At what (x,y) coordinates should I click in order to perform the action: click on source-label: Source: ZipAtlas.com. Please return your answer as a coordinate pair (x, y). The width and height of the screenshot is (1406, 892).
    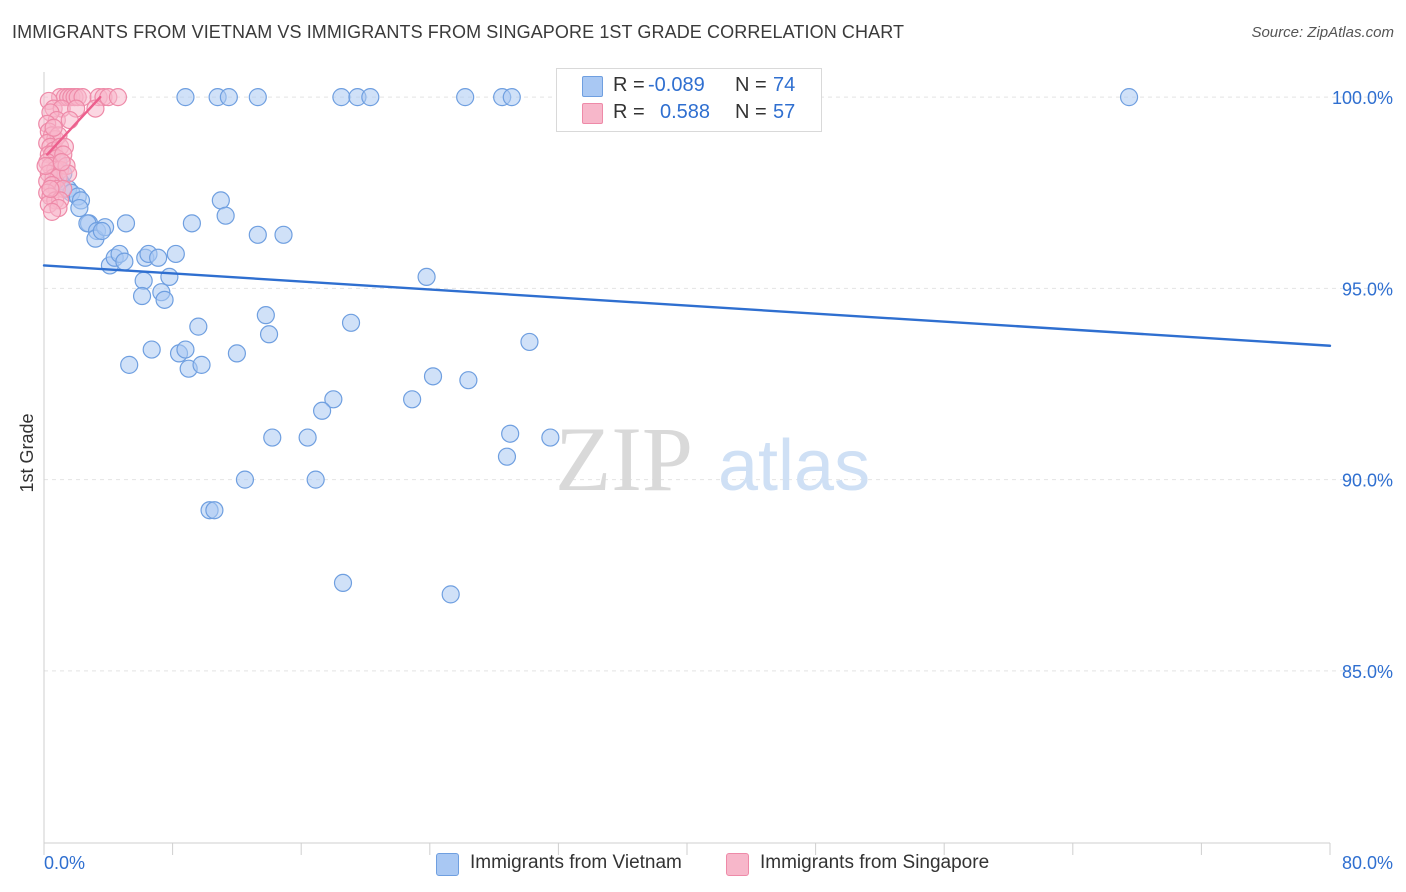
    Looking at the image, I should click on (1322, 32).